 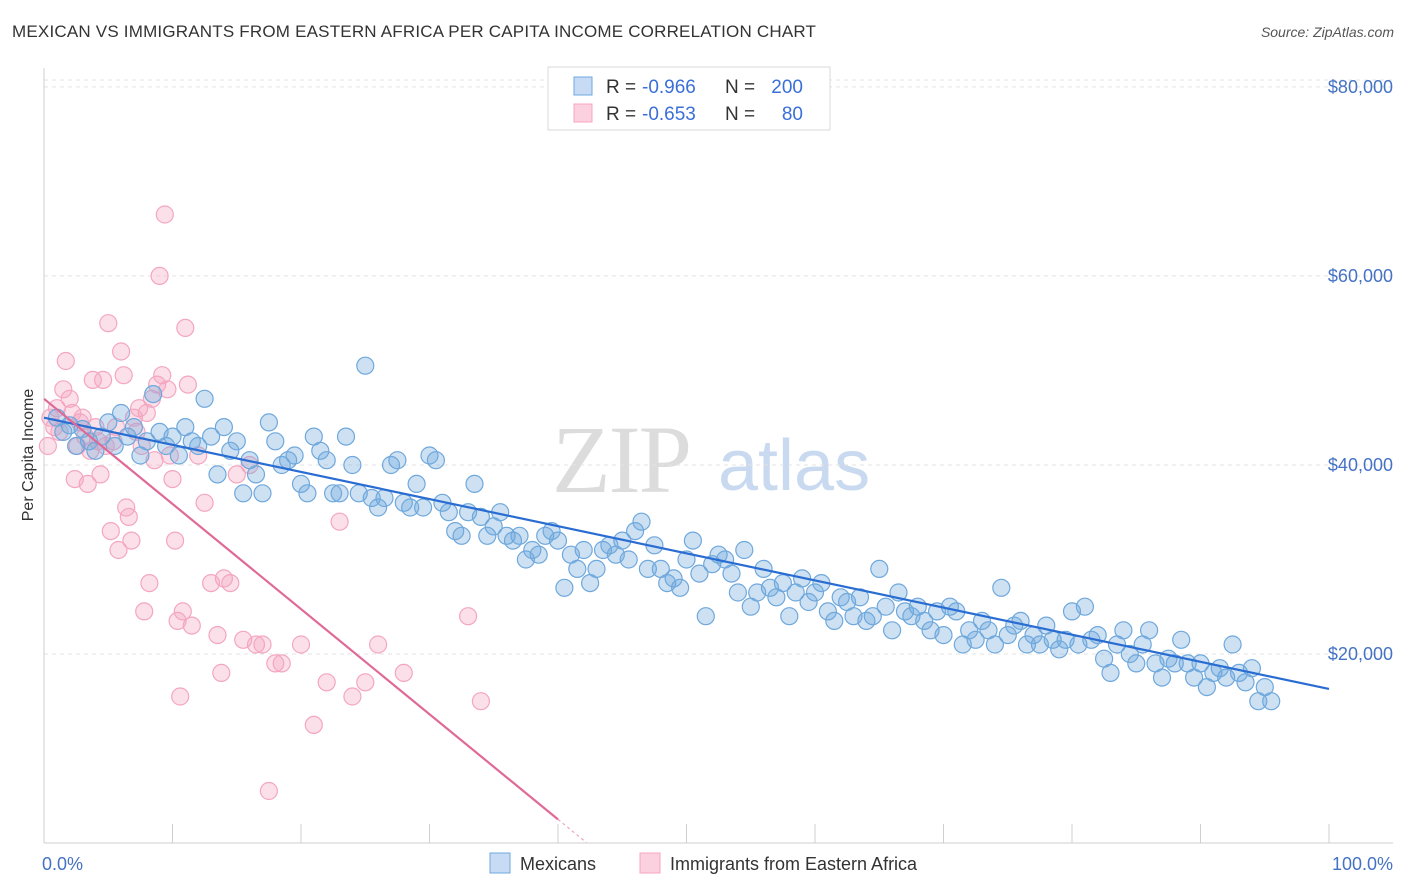 I want to click on x-tick-label-min: 0.0%, so click(x=62, y=864).